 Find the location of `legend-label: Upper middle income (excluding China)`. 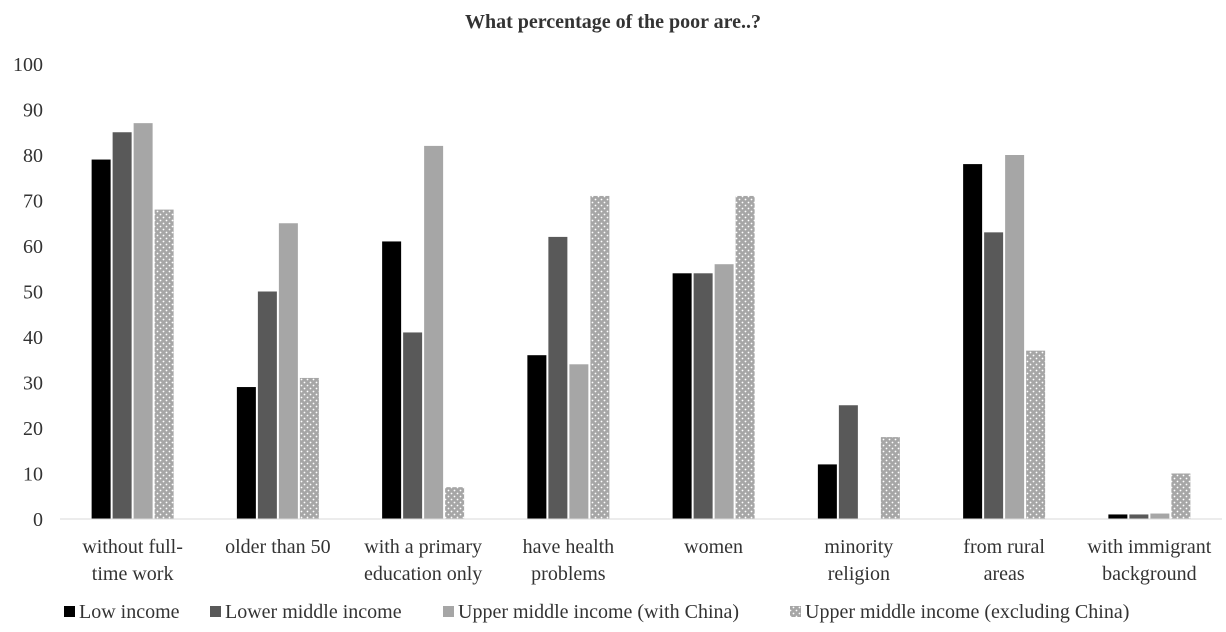

legend-label: Upper middle income (excluding China) is located at coordinates (967, 612).